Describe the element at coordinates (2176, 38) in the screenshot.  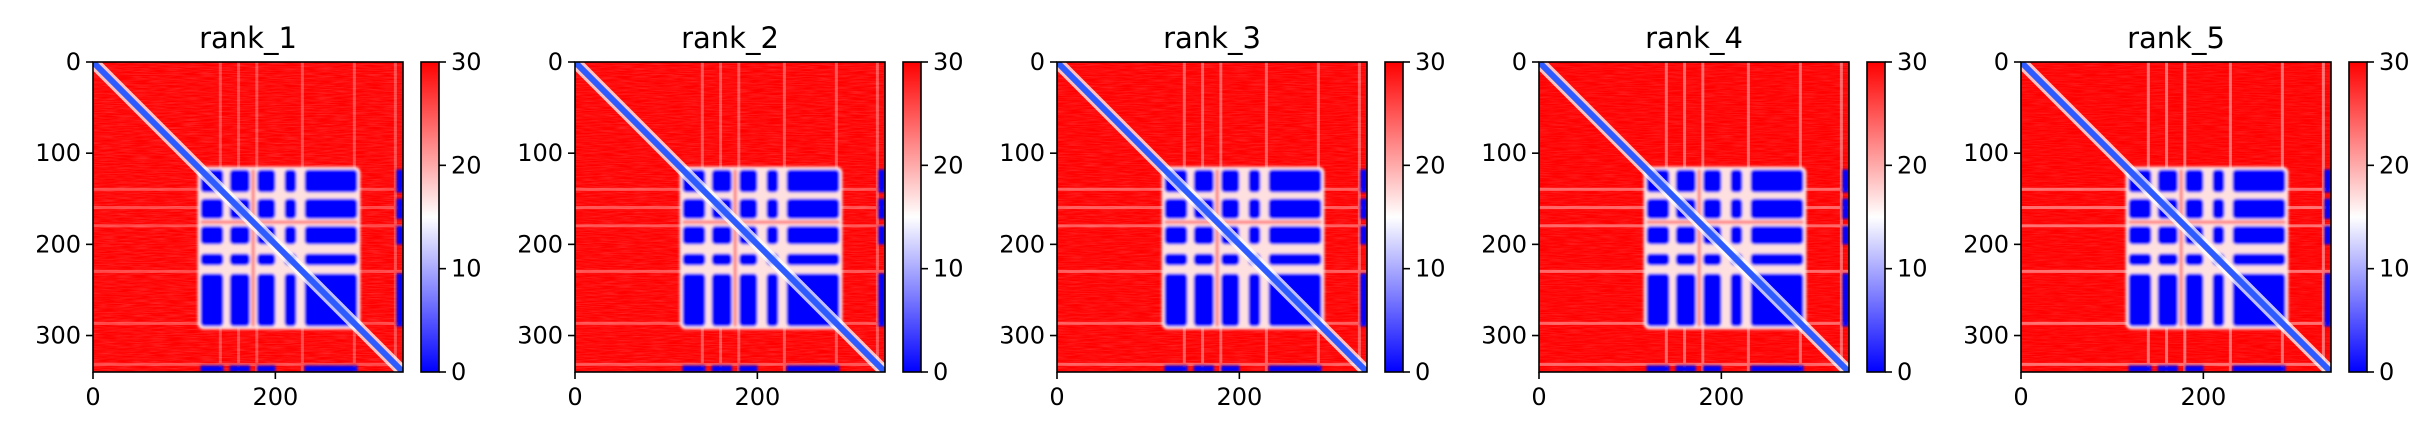
I see `panel-title: rank_5` at that location.